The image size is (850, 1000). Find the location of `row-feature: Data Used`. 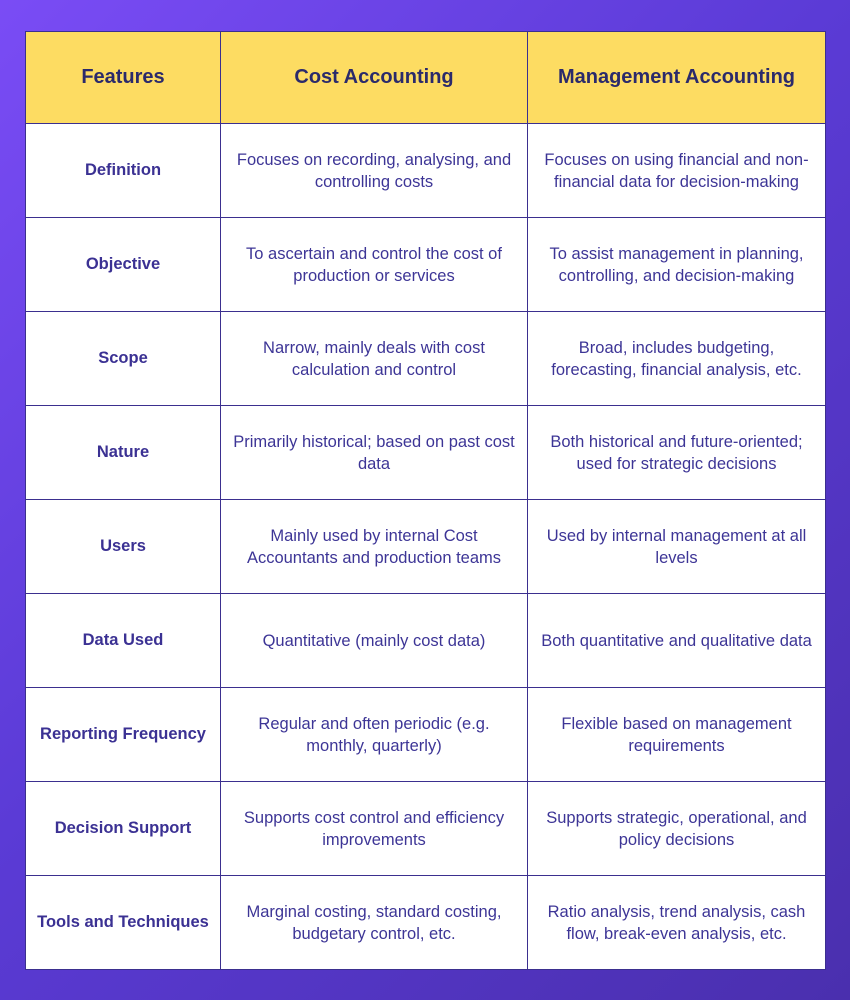

row-feature: Data Used is located at coordinates (123, 640).